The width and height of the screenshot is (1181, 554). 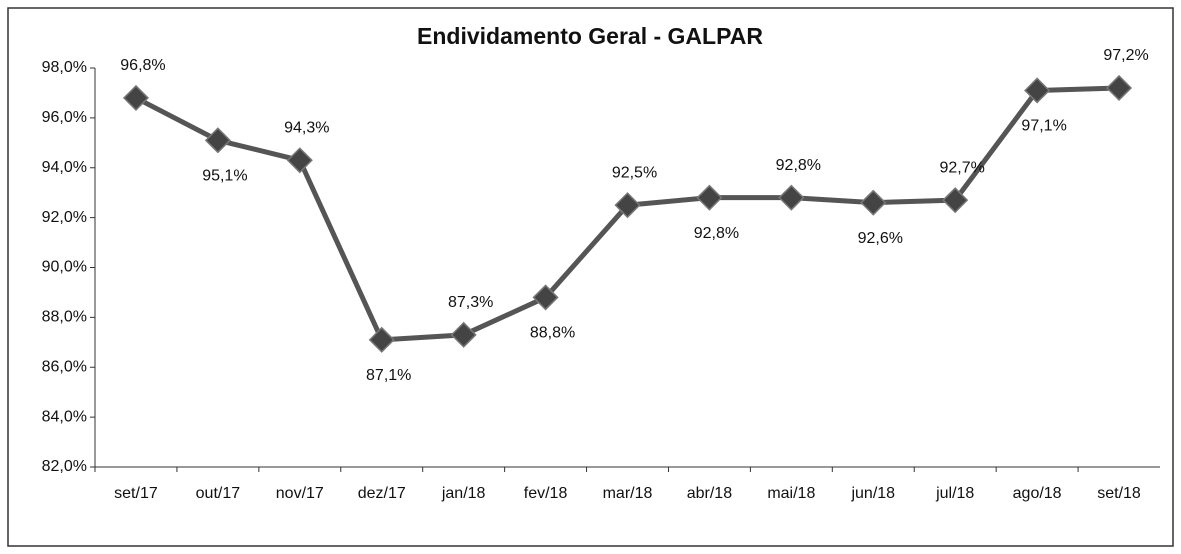 What do you see at coordinates (224, 176) in the screenshot?
I see `data-label: 95,1%` at bounding box center [224, 176].